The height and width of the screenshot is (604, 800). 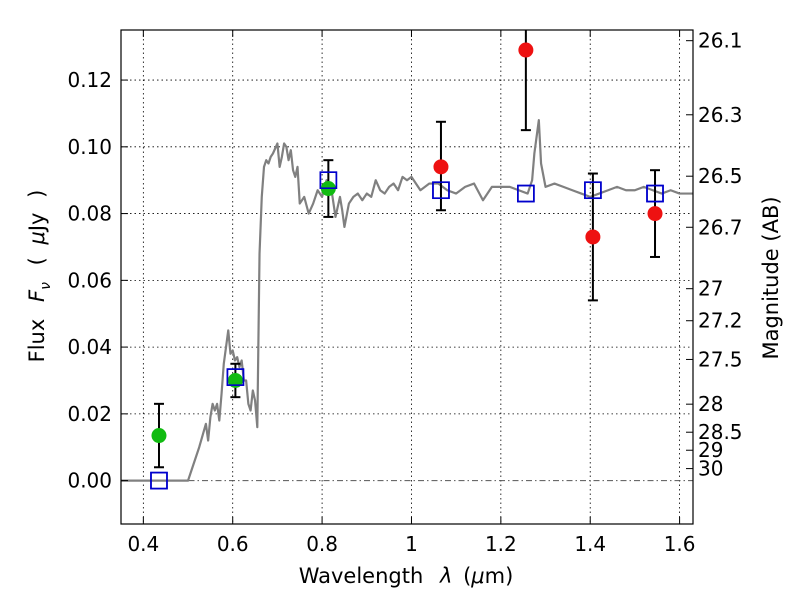 I want to click on y-tick-label-0: 0.00, so click(x=89, y=481).